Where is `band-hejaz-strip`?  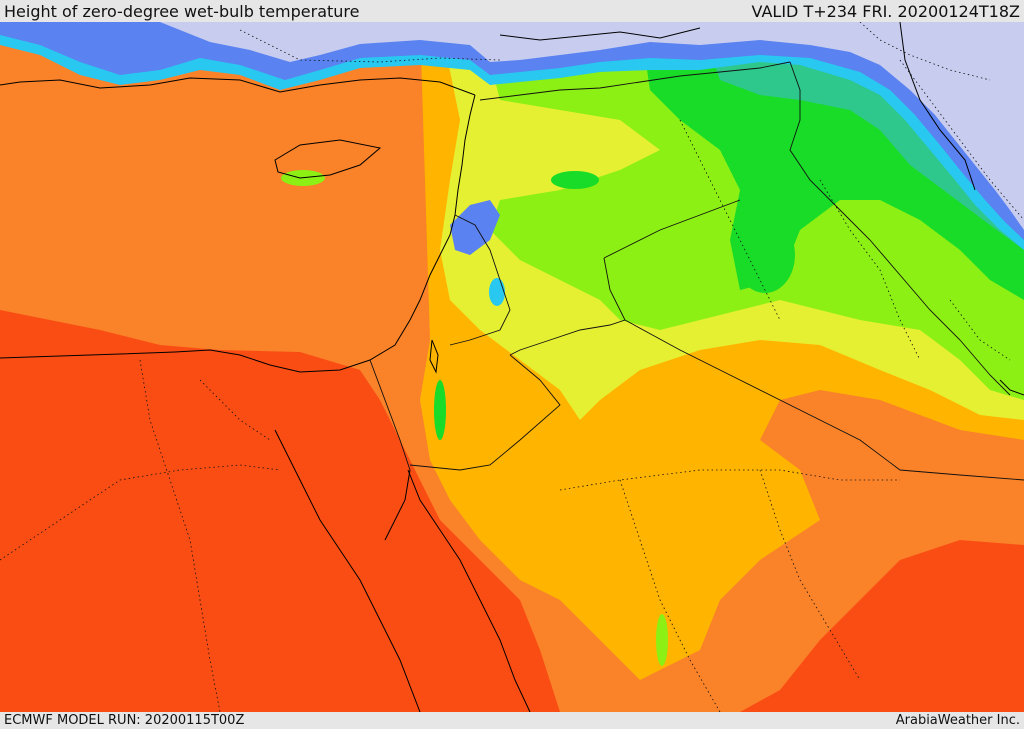
band-hejaz-strip is located at coordinates (662, 640).